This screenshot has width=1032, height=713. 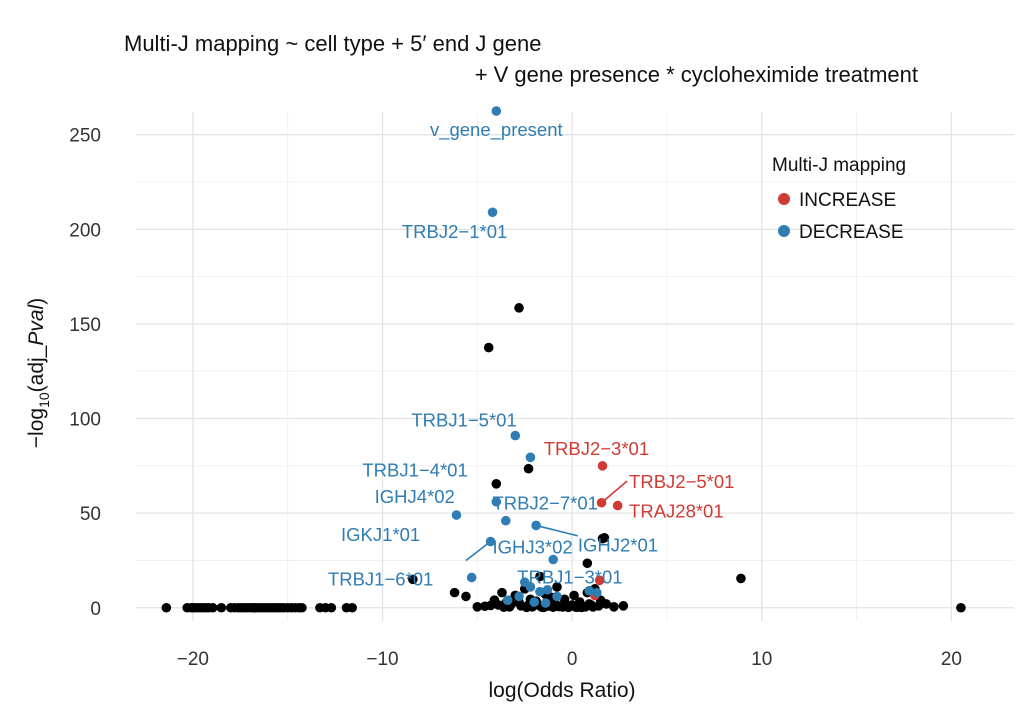 I want to click on y-label-suffix: ), so click(x=36, y=301).